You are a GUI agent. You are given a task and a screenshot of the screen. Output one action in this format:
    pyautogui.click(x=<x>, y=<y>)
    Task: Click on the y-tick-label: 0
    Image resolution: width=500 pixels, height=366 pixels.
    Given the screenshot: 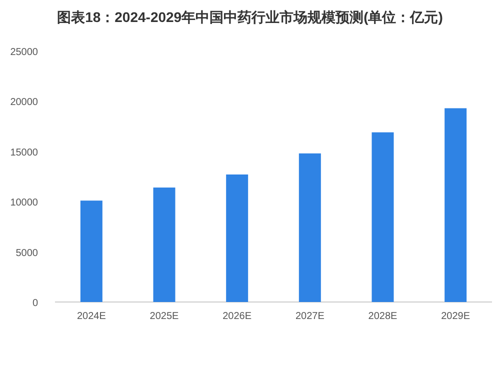 What is the action you would take?
    pyautogui.click(x=35, y=303)
    